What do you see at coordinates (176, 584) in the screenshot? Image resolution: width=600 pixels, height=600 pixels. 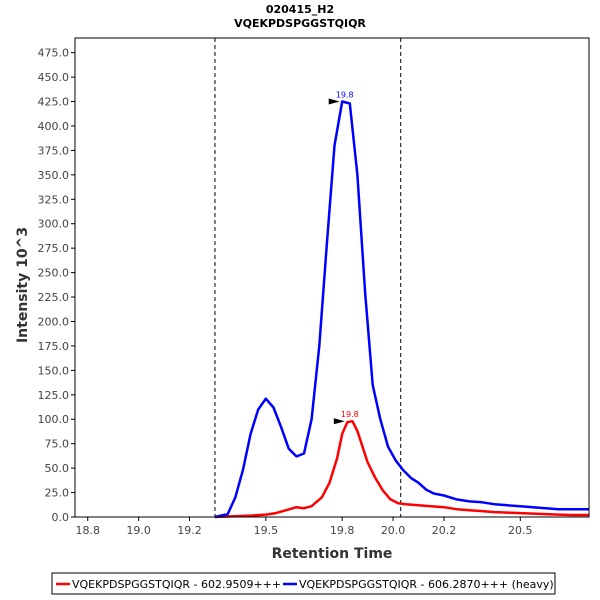 I see `legend-entry-light: VQEKPDSPGGSTQIQR - 602.9509+++` at bounding box center [176, 584].